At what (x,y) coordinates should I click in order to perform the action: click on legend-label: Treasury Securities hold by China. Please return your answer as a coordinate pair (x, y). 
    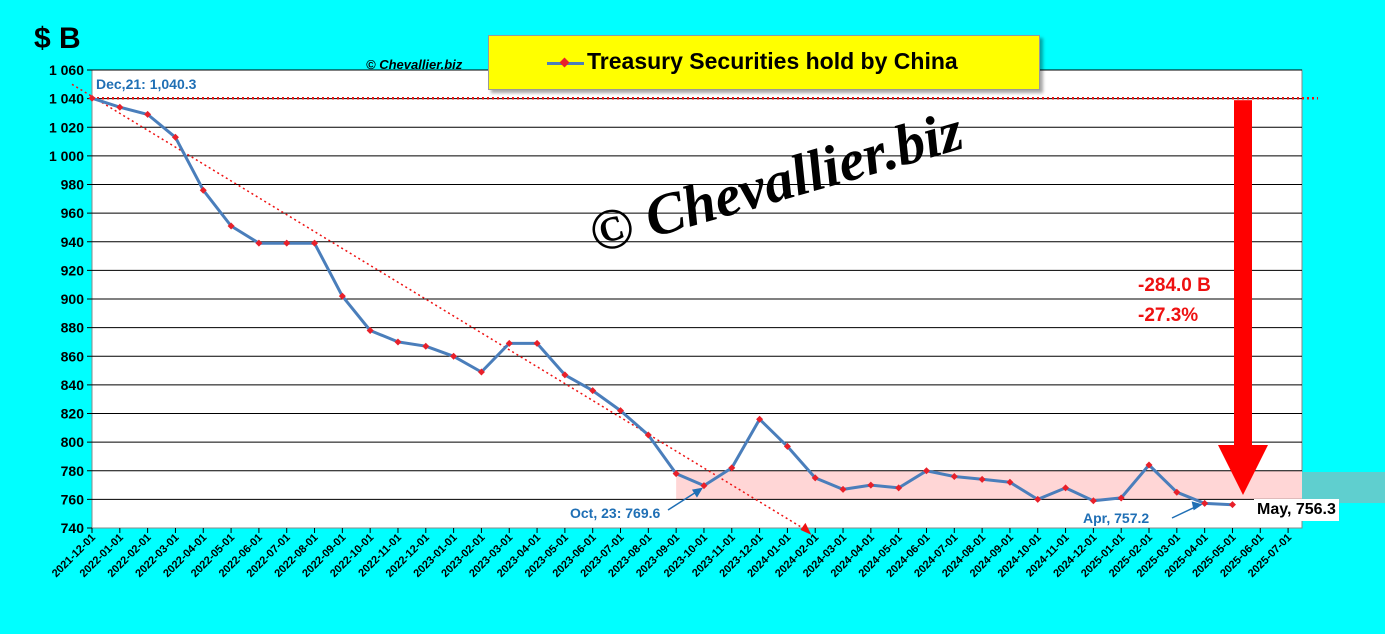
    Looking at the image, I should click on (772, 61).